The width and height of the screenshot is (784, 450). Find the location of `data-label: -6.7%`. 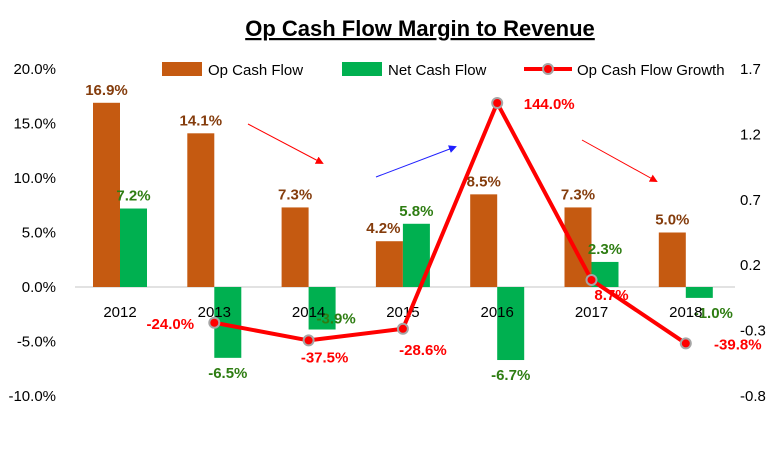

data-label: -6.7% is located at coordinates (510, 375).